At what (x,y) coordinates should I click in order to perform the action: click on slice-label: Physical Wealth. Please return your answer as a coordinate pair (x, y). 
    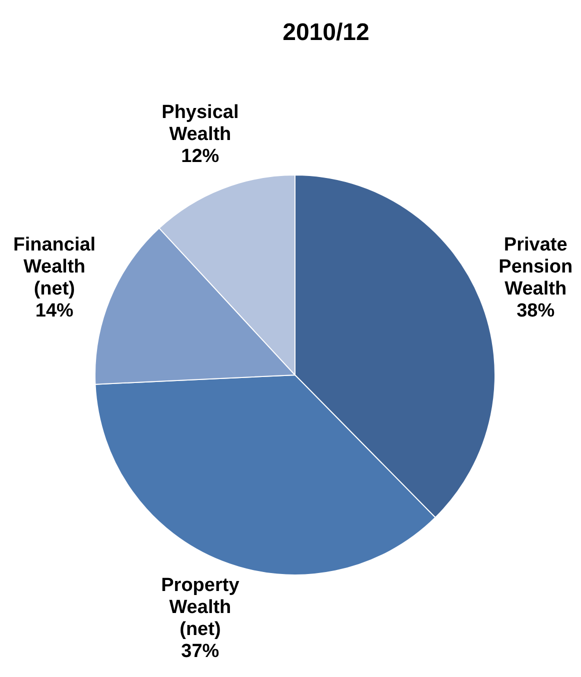
    Looking at the image, I should click on (200, 123).